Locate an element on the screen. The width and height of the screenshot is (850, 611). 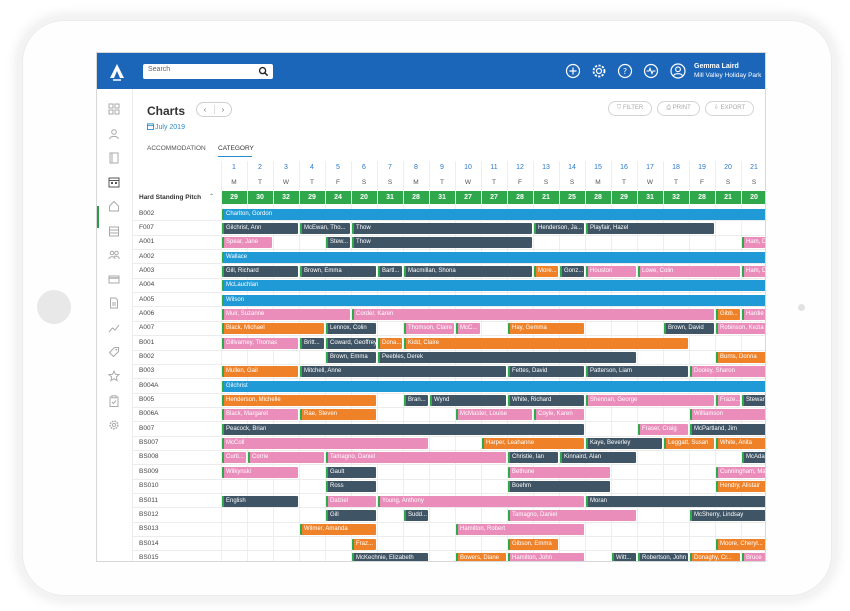
day-number: 13 is located at coordinates (546, 167).